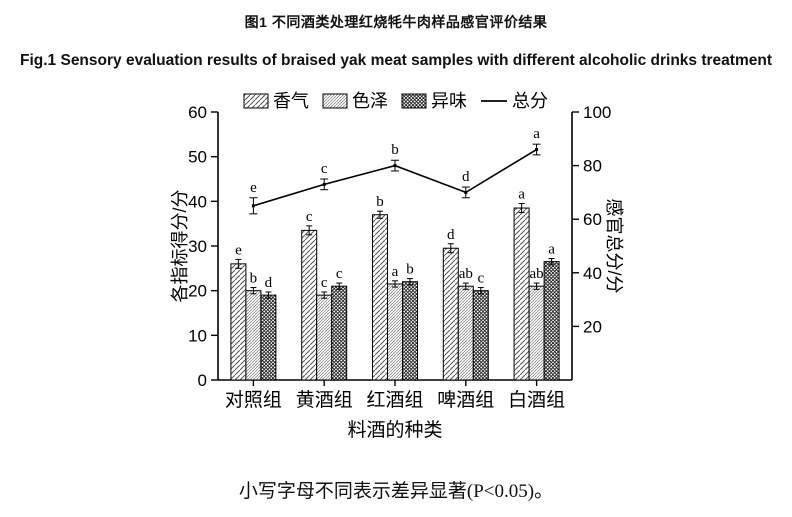 This screenshot has width=792, height=517. Describe the element at coordinates (449, 101) in the screenshot. I see `legend-label-异味: 异味` at that location.